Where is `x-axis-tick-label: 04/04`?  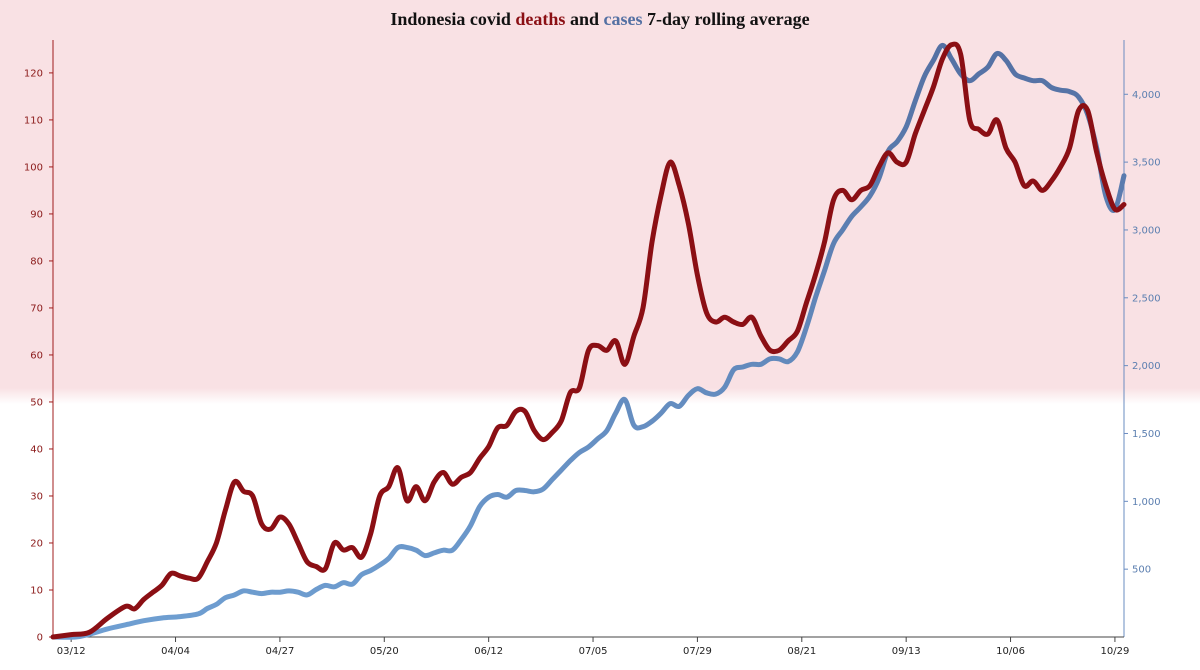
x-axis-tick-label: 04/04 is located at coordinates (175, 651).